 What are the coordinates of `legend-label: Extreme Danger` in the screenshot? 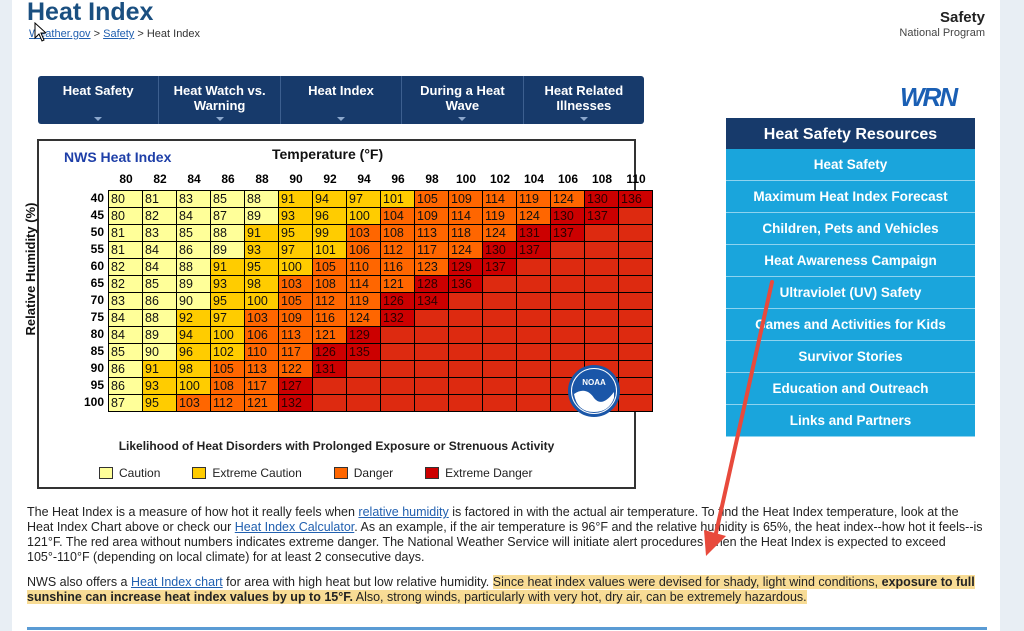 It's located at (489, 473).